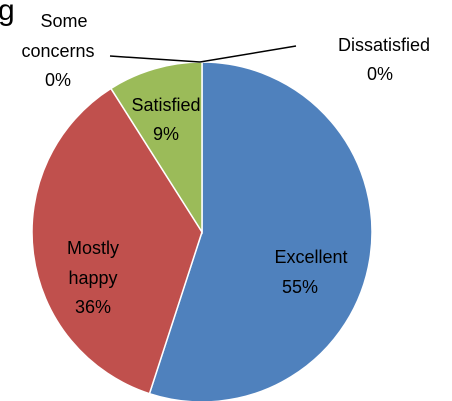 Image resolution: width=452 pixels, height=401 pixels. I want to click on label-mostly-happy-line1: Mostly, so click(93, 248).